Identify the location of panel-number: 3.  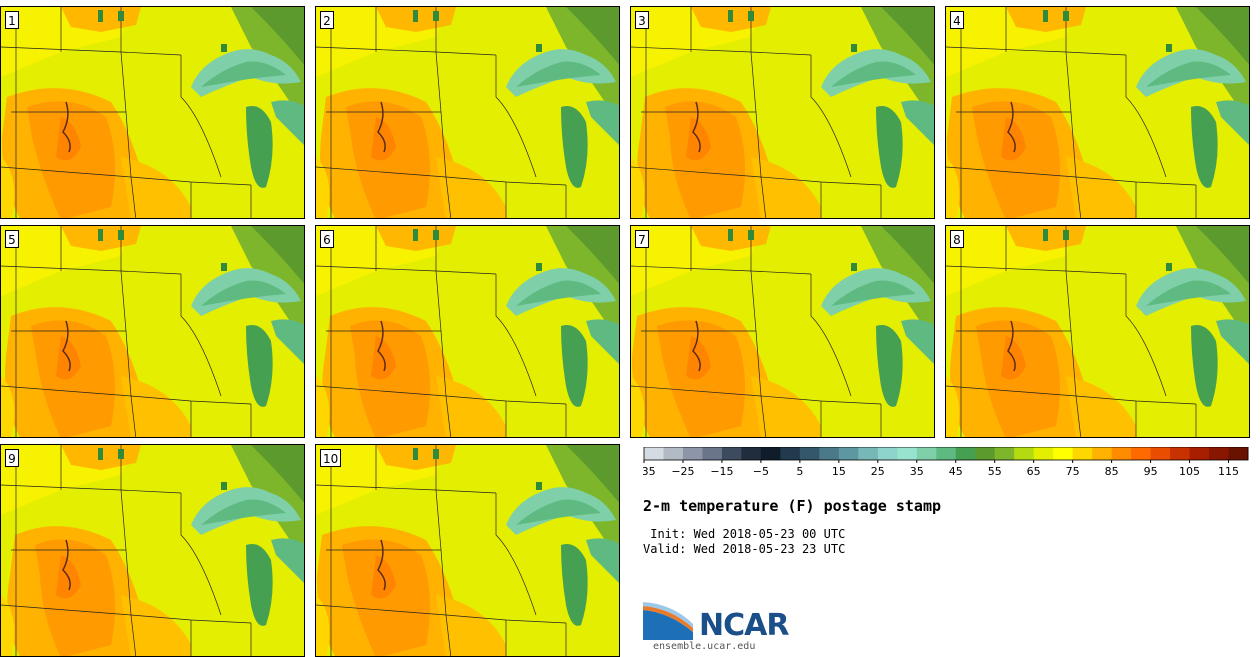
(642, 20).